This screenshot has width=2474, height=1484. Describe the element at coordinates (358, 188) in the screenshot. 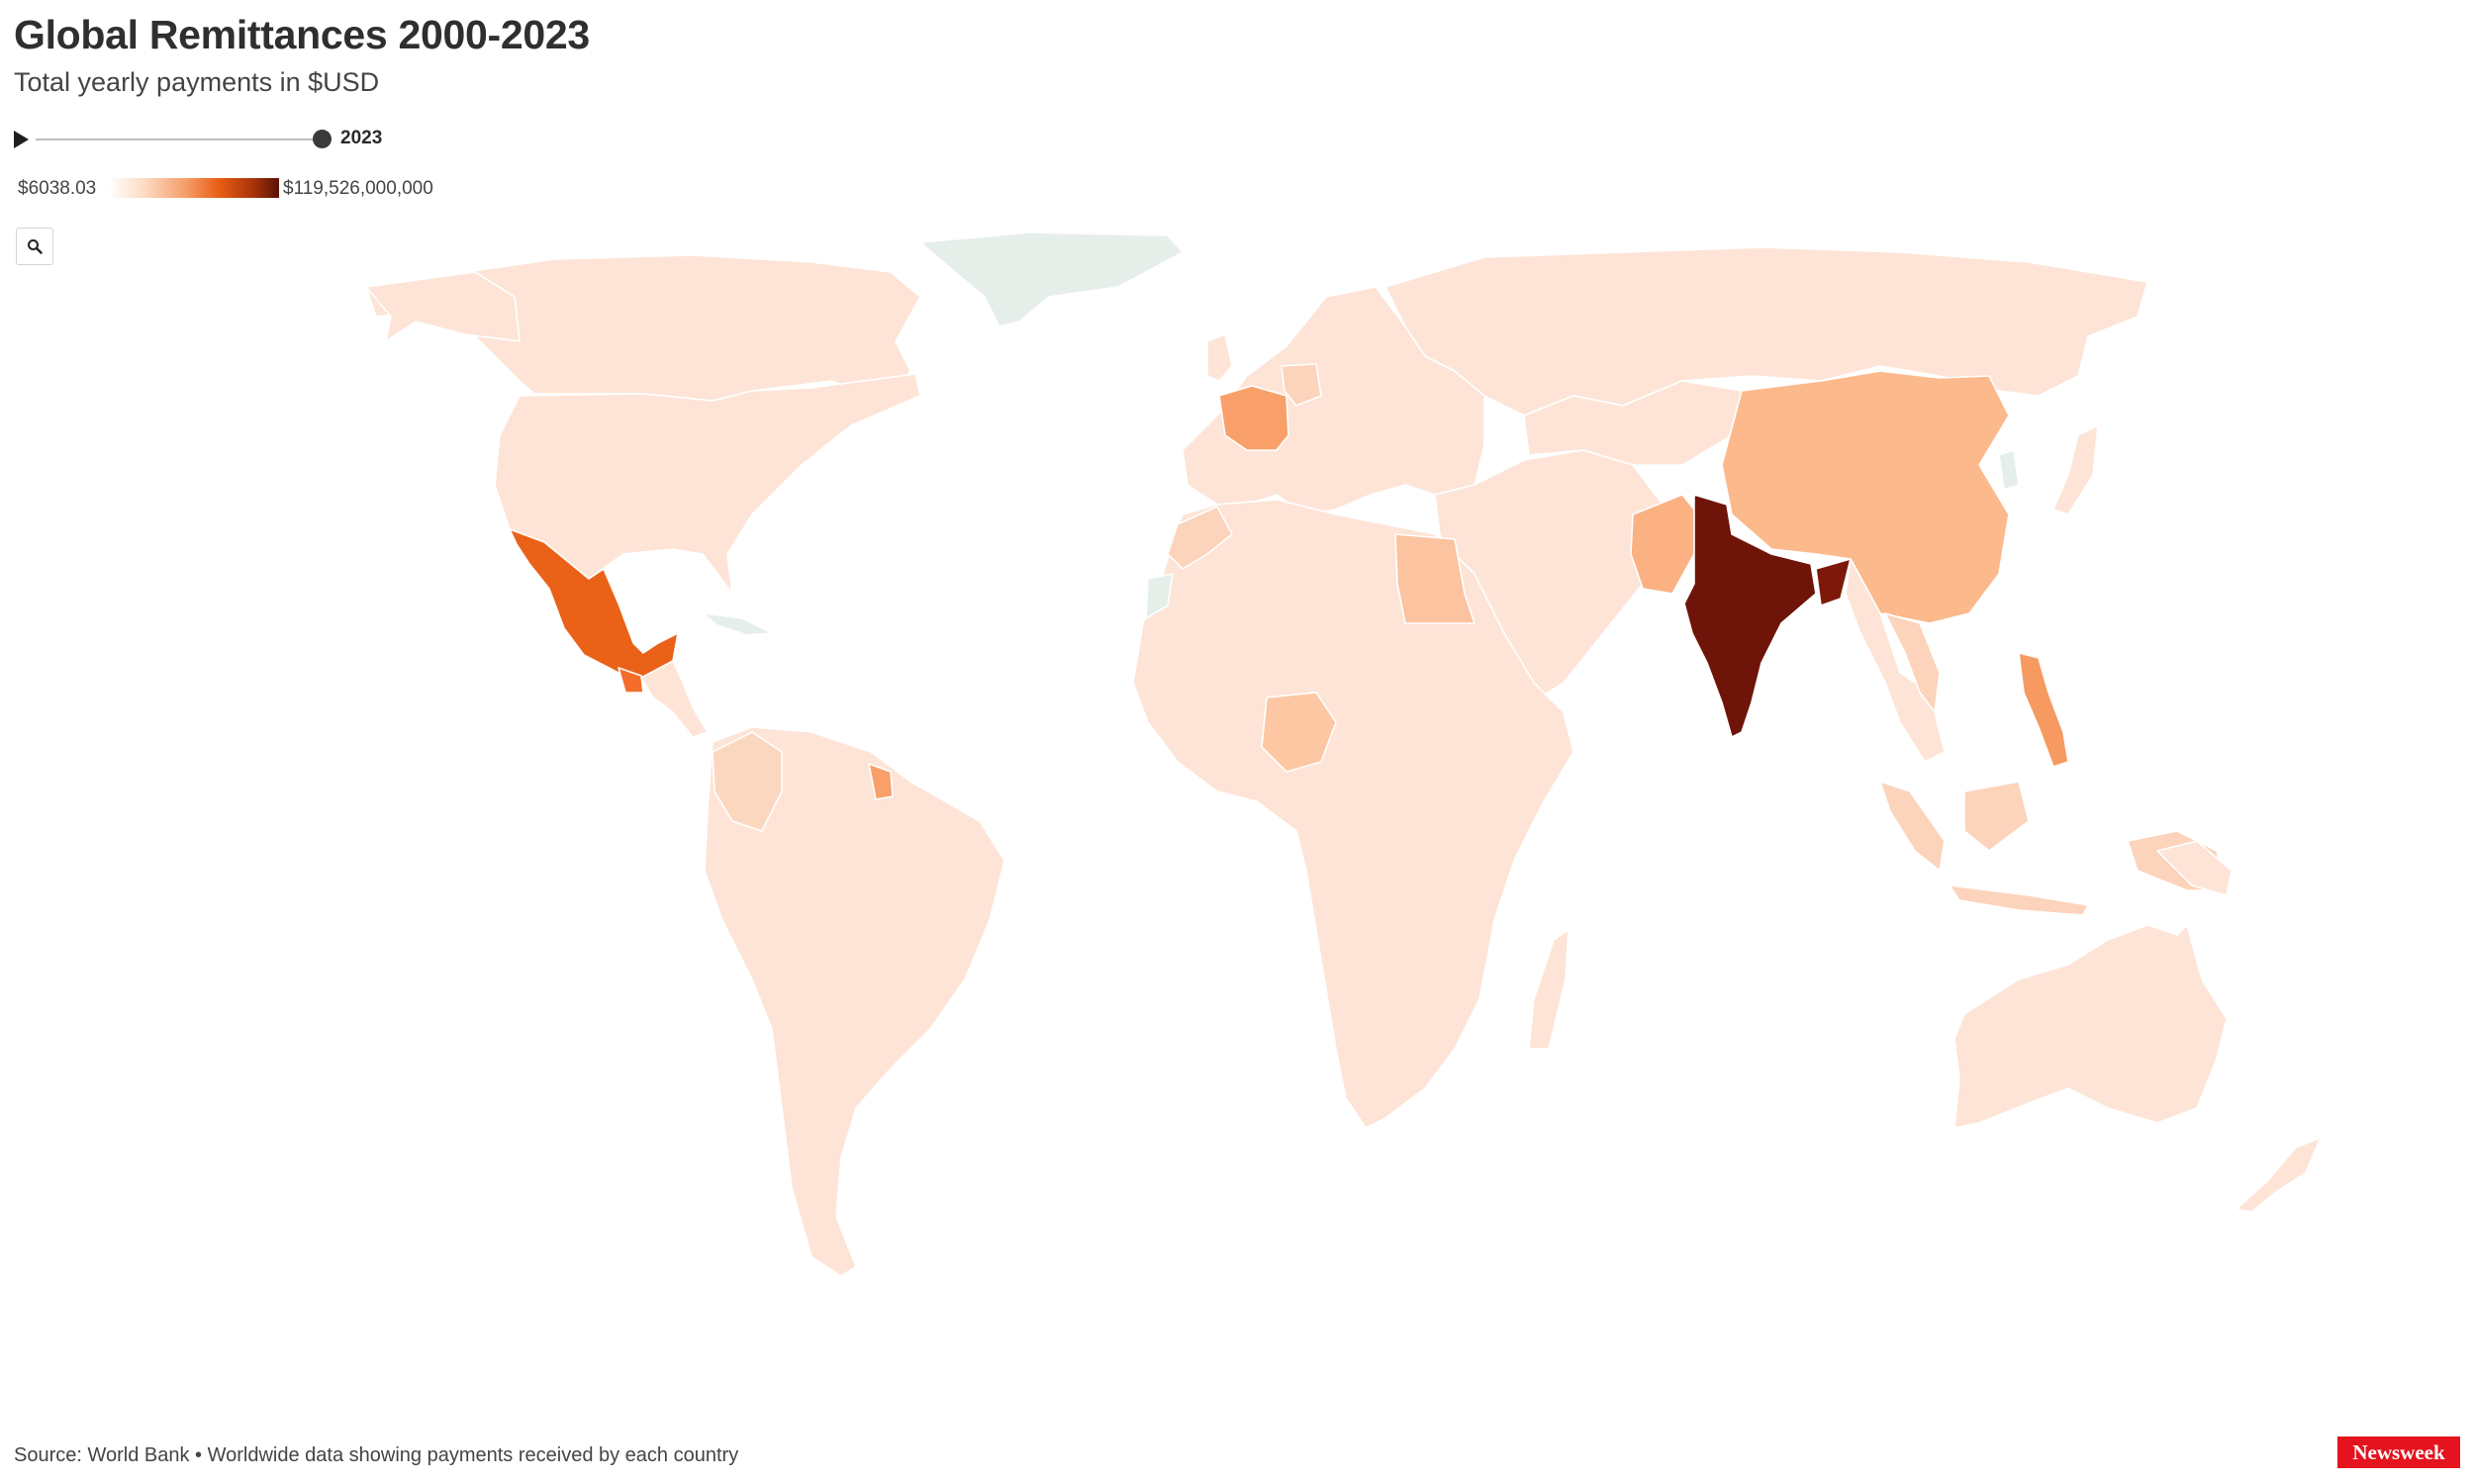

I see `legend-max-label: $119,526,000,000` at that location.